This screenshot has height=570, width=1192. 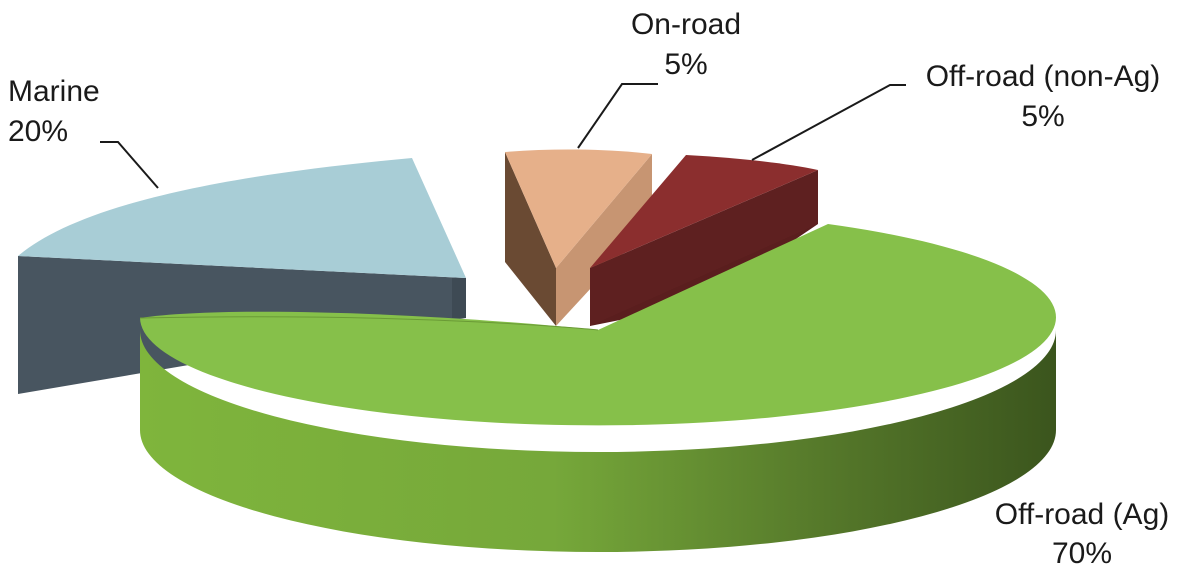 I want to click on label-off-road-ag-value: 70%, so click(x=1082, y=553).